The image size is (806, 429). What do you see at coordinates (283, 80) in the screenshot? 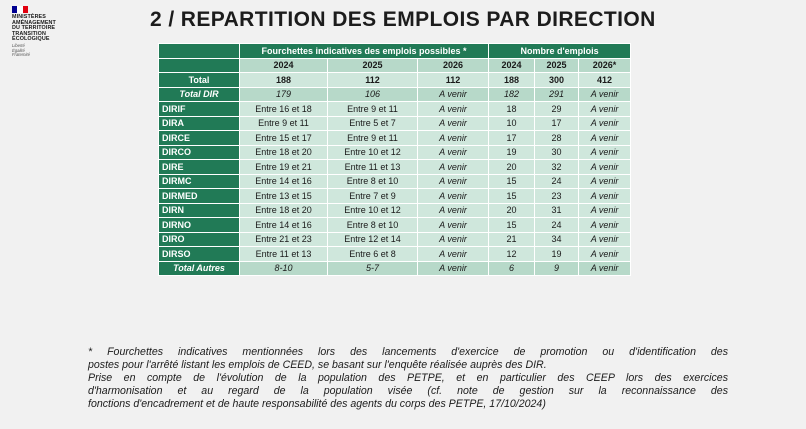
I see `cell: 188` at bounding box center [283, 80].